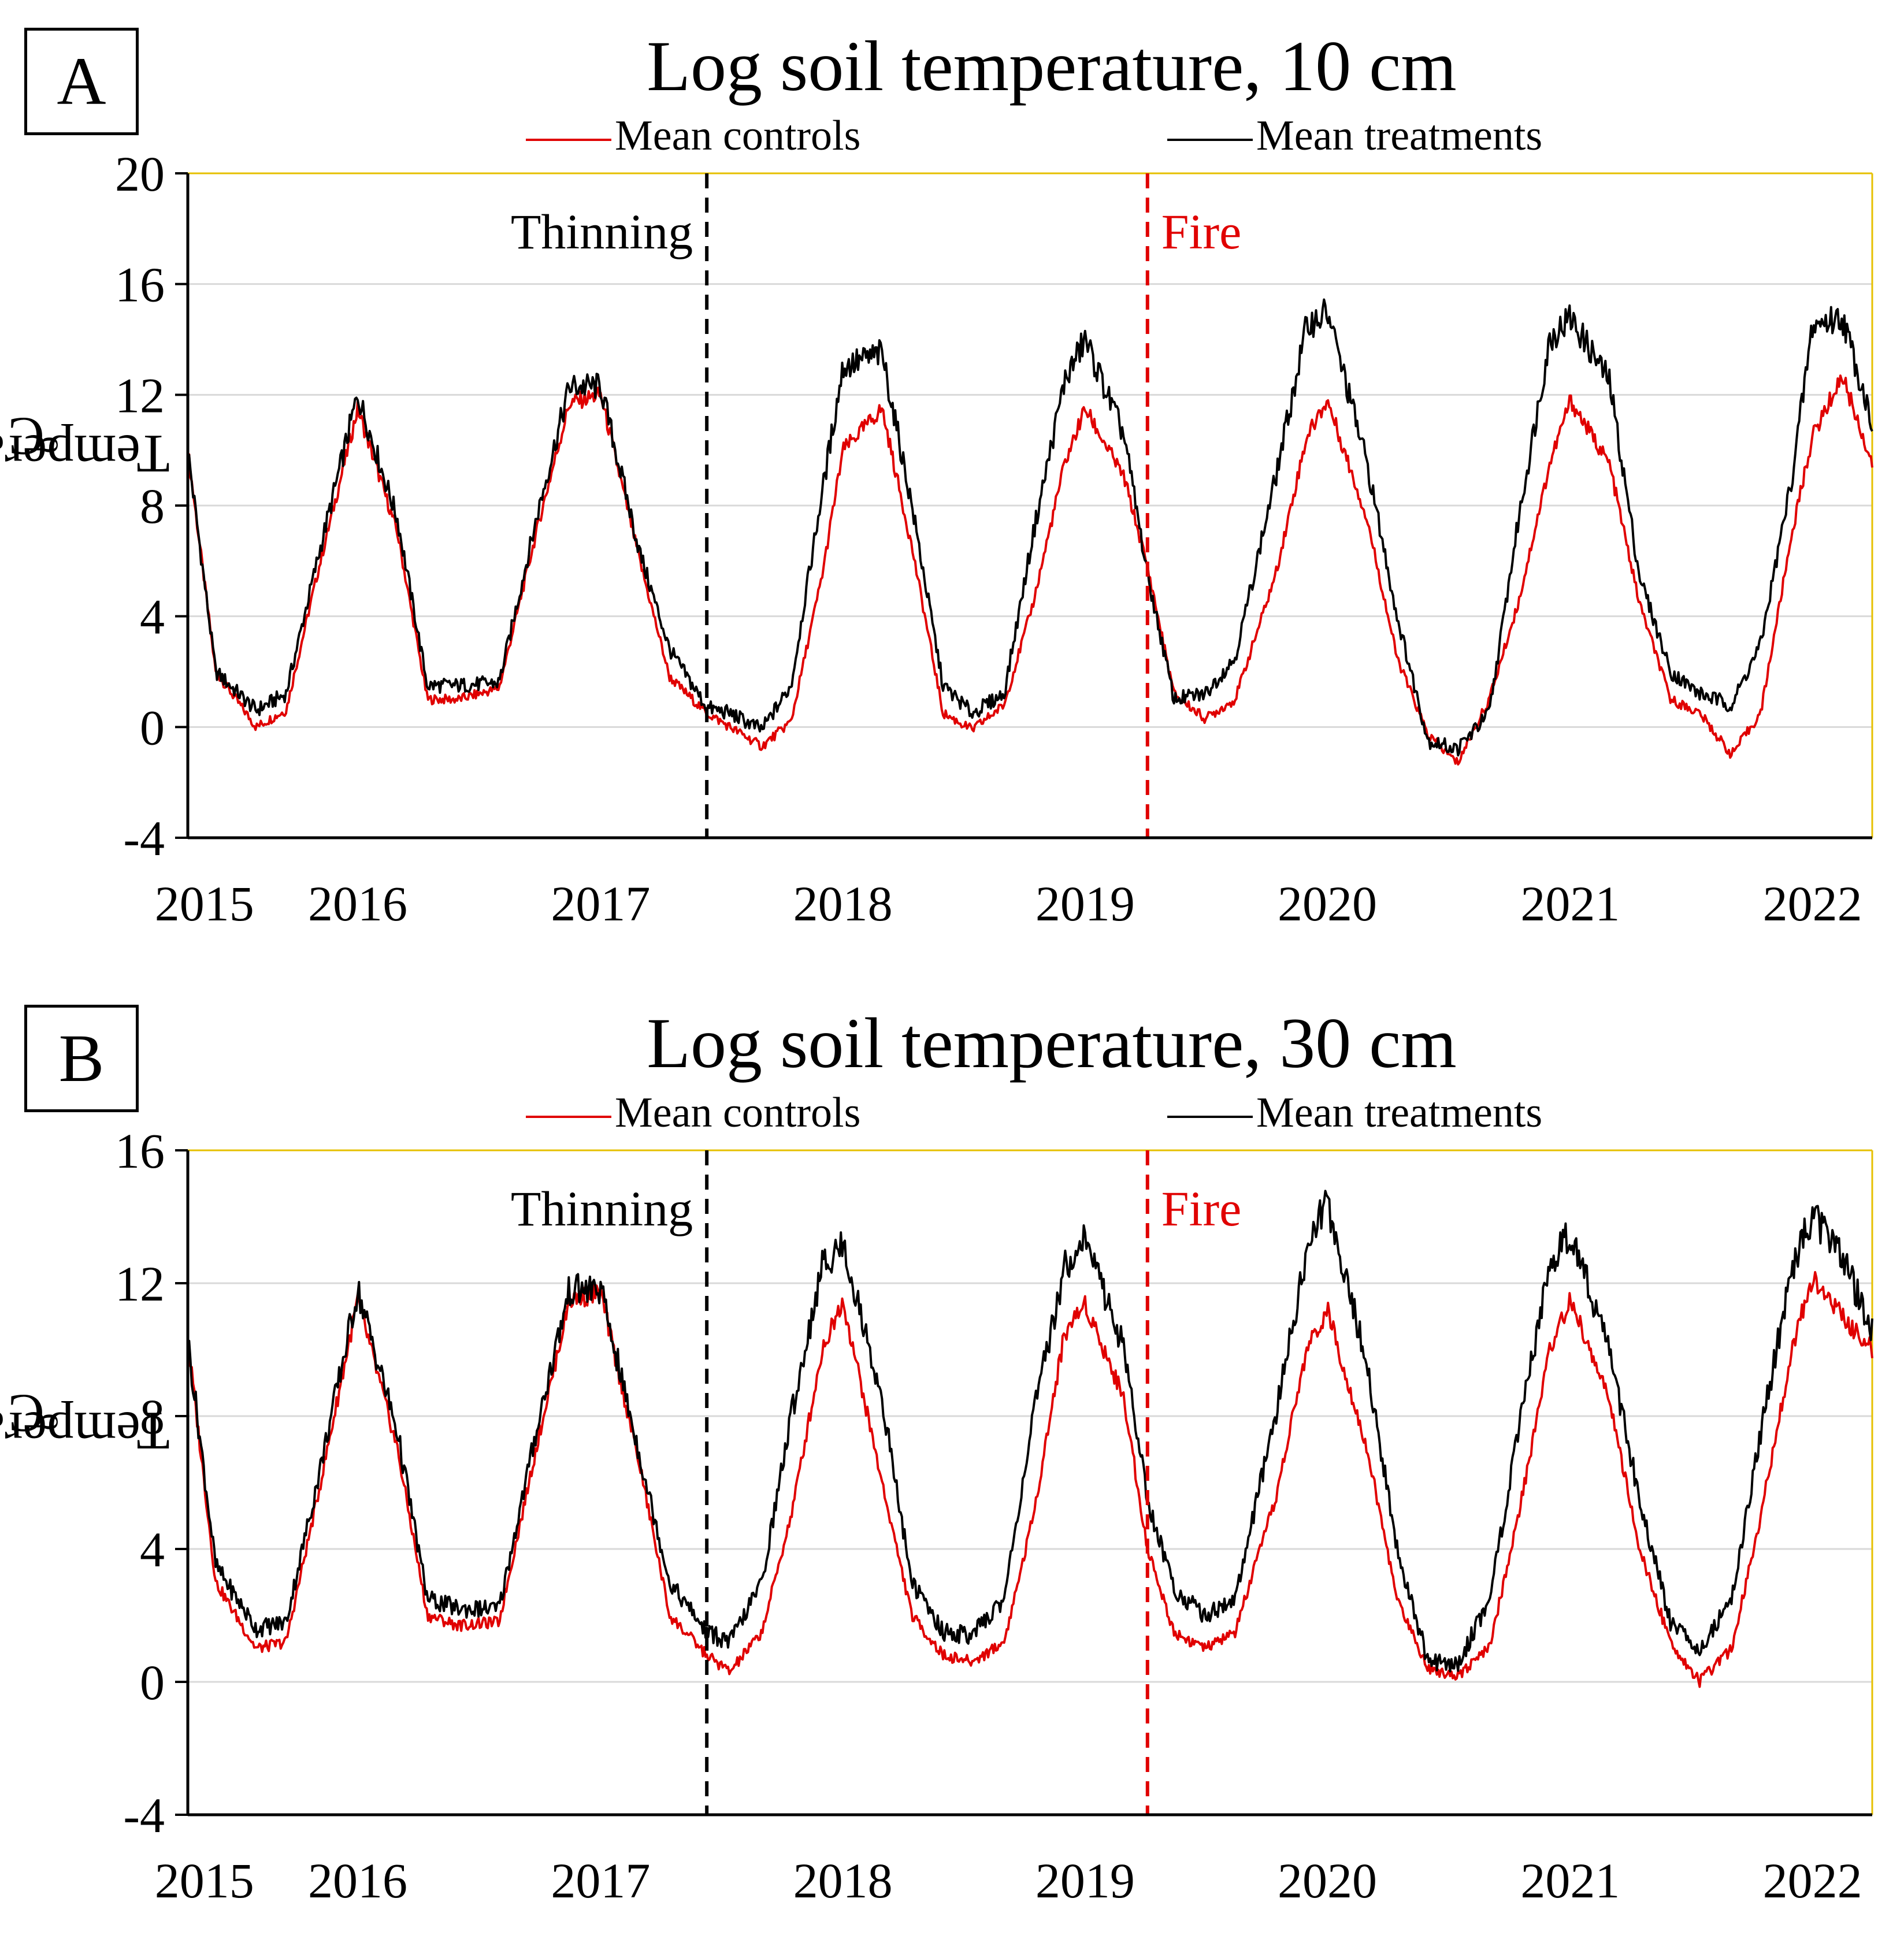 The image size is (1904, 1954). Describe the element at coordinates (81, 1058) in the screenshot. I see `panel-label-b: B` at that location.